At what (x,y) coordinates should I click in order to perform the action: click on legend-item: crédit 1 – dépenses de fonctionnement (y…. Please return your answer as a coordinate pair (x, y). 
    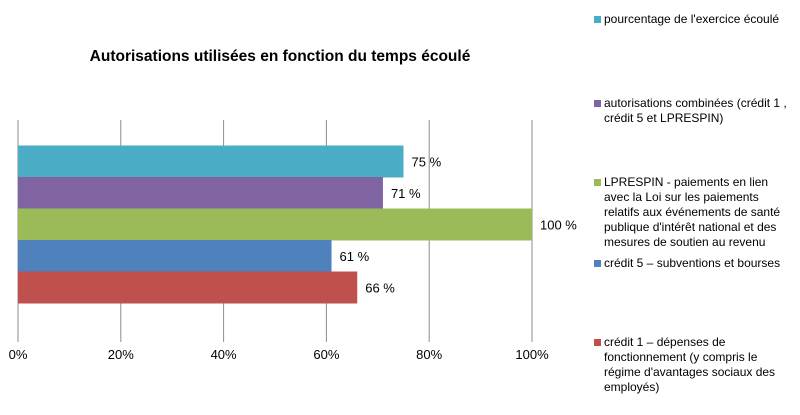
    Looking at the image, I should click on (694, 365).